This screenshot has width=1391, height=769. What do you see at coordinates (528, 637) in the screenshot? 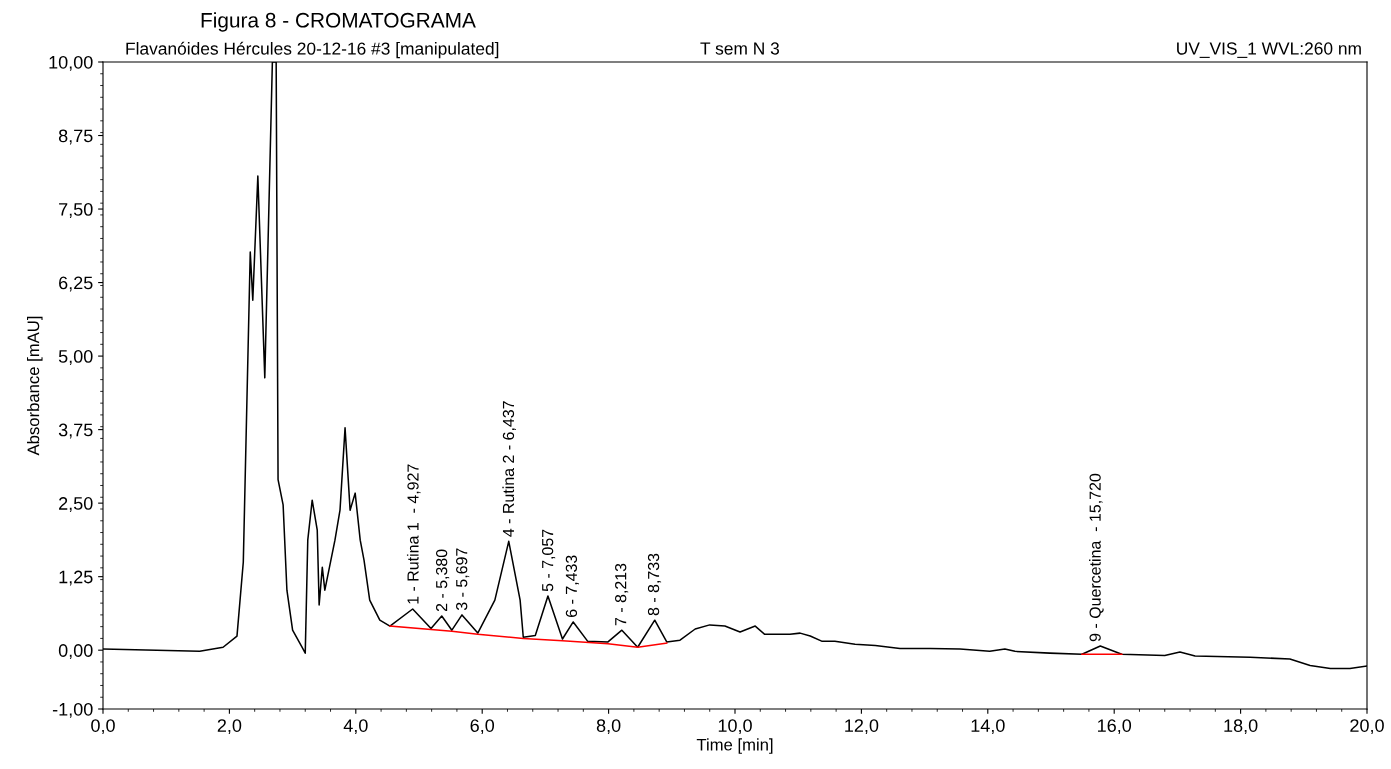
I see `line-series` at bounding box center [528, 637].